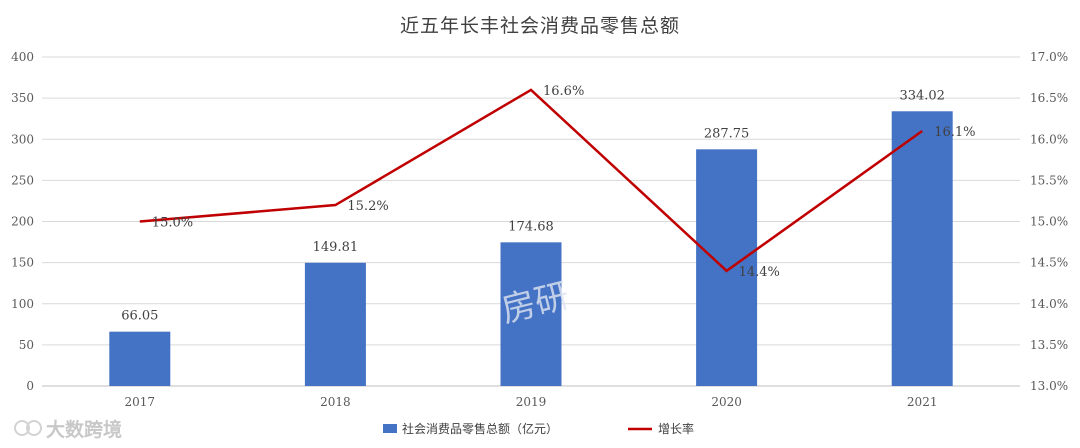 The height and width of the screenshot is (448, 1080). Describe the element at coordinates (727, 133) in the screenshot. I see `bar-value-label: 287.75` at that location.